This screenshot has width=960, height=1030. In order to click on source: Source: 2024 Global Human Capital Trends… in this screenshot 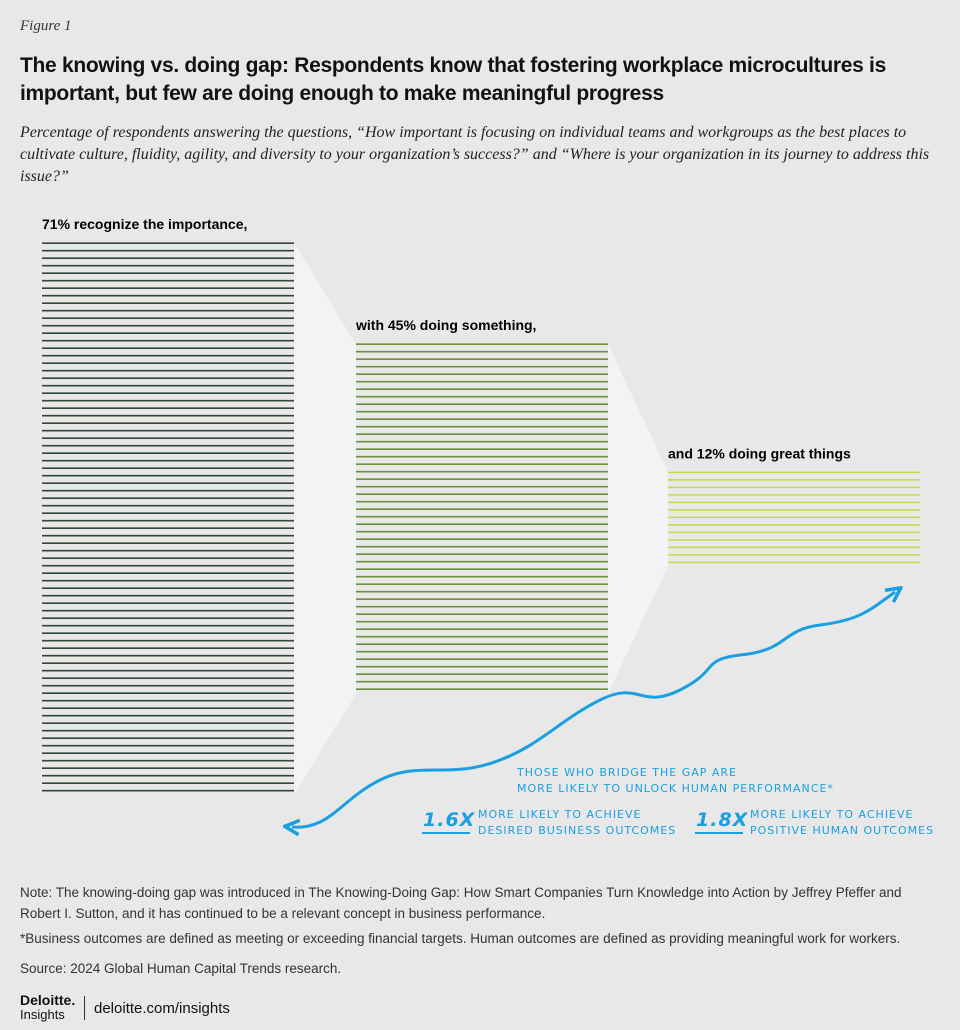, I will do `click(181, 968)`.